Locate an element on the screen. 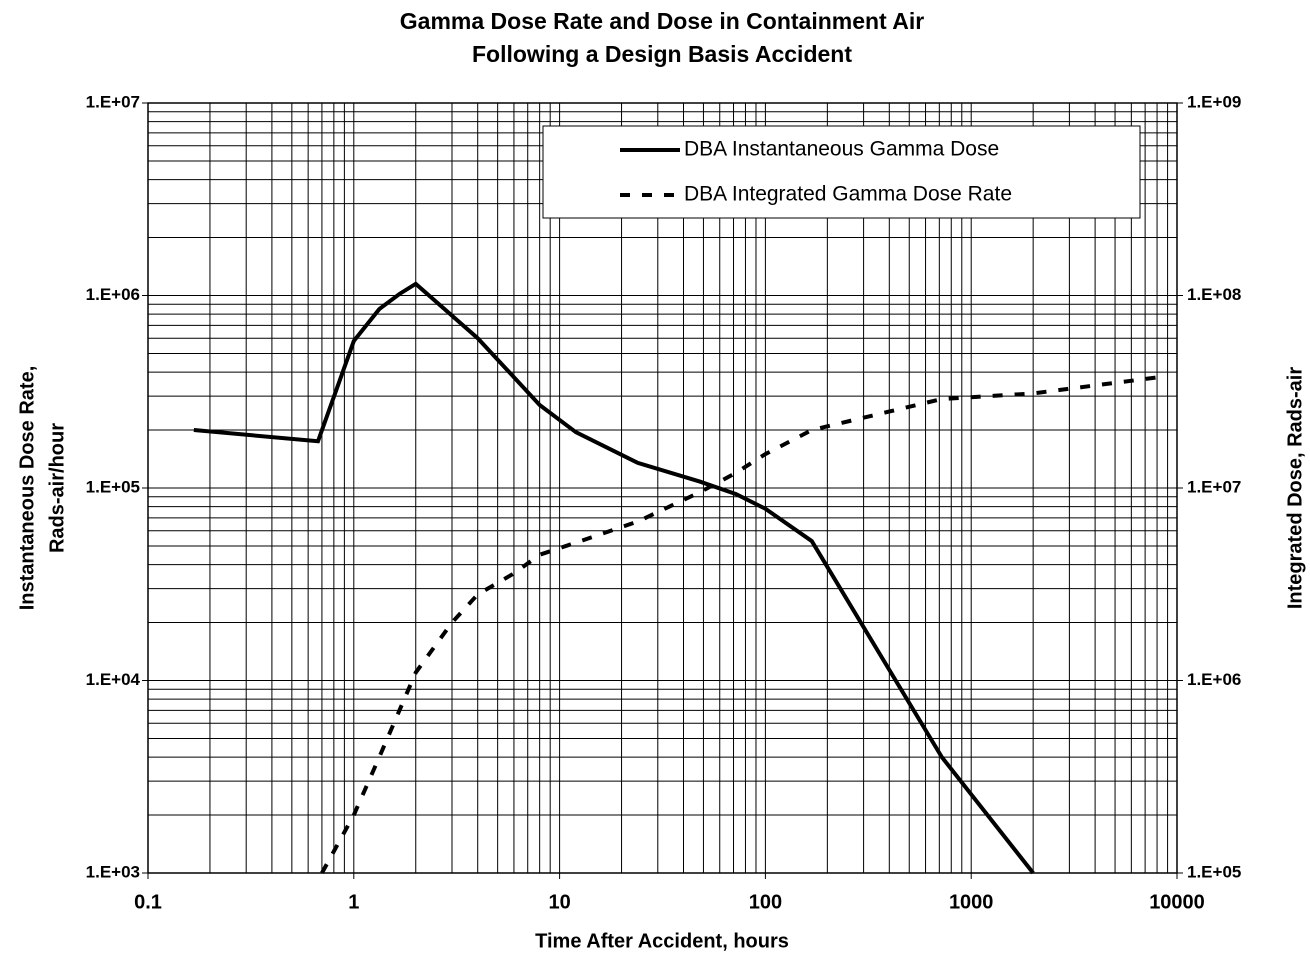 This screenshot has width=1310, height=957. y2-tick-label: 1.E+06 is located at coordinates (1214, 679).